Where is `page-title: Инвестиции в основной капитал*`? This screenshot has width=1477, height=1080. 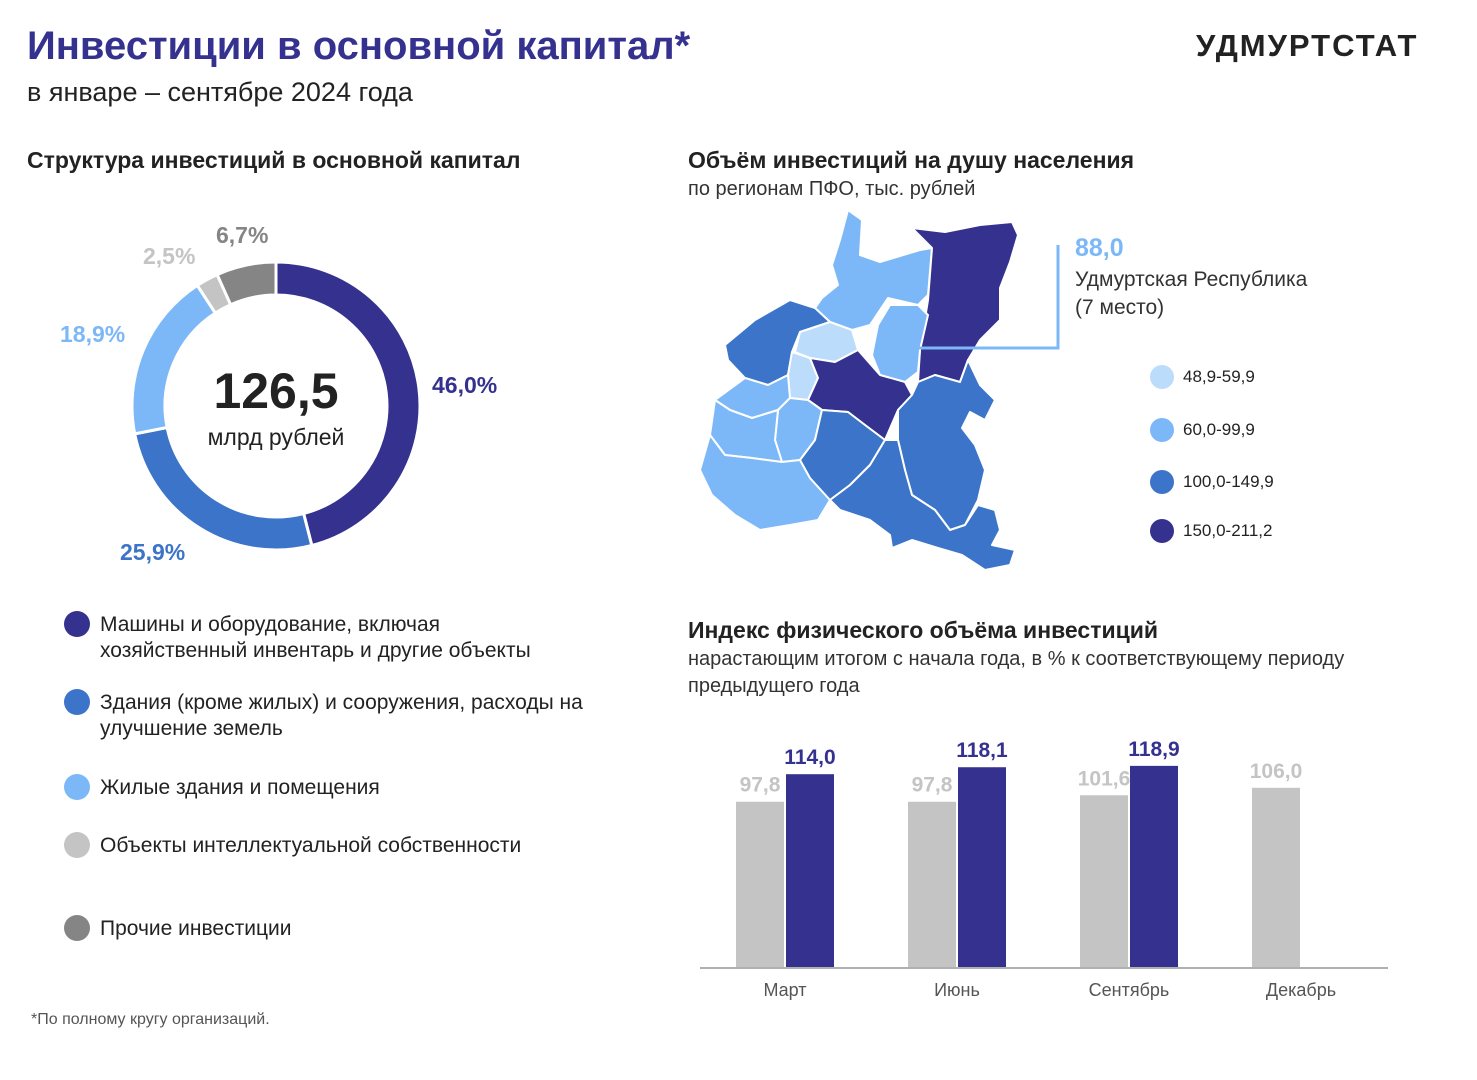 page-title: Инвестиции в основной капитал* is located at coordinates (359, 46).